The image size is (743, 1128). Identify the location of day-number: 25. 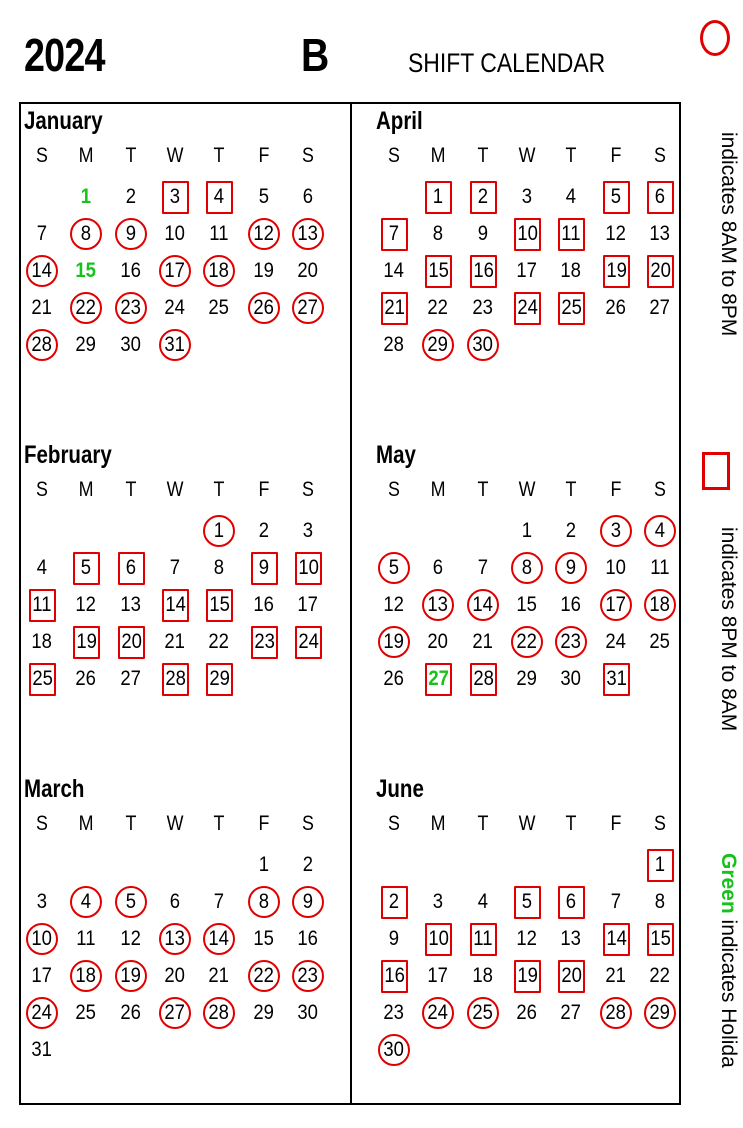
(219, 307).